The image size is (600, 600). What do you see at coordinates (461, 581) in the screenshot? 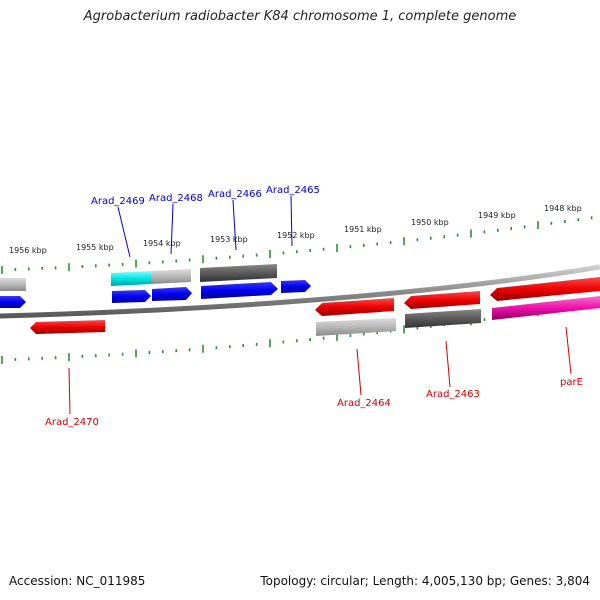
I see `length-value: 4,005,130 bp` at bounding box center [461, 581].